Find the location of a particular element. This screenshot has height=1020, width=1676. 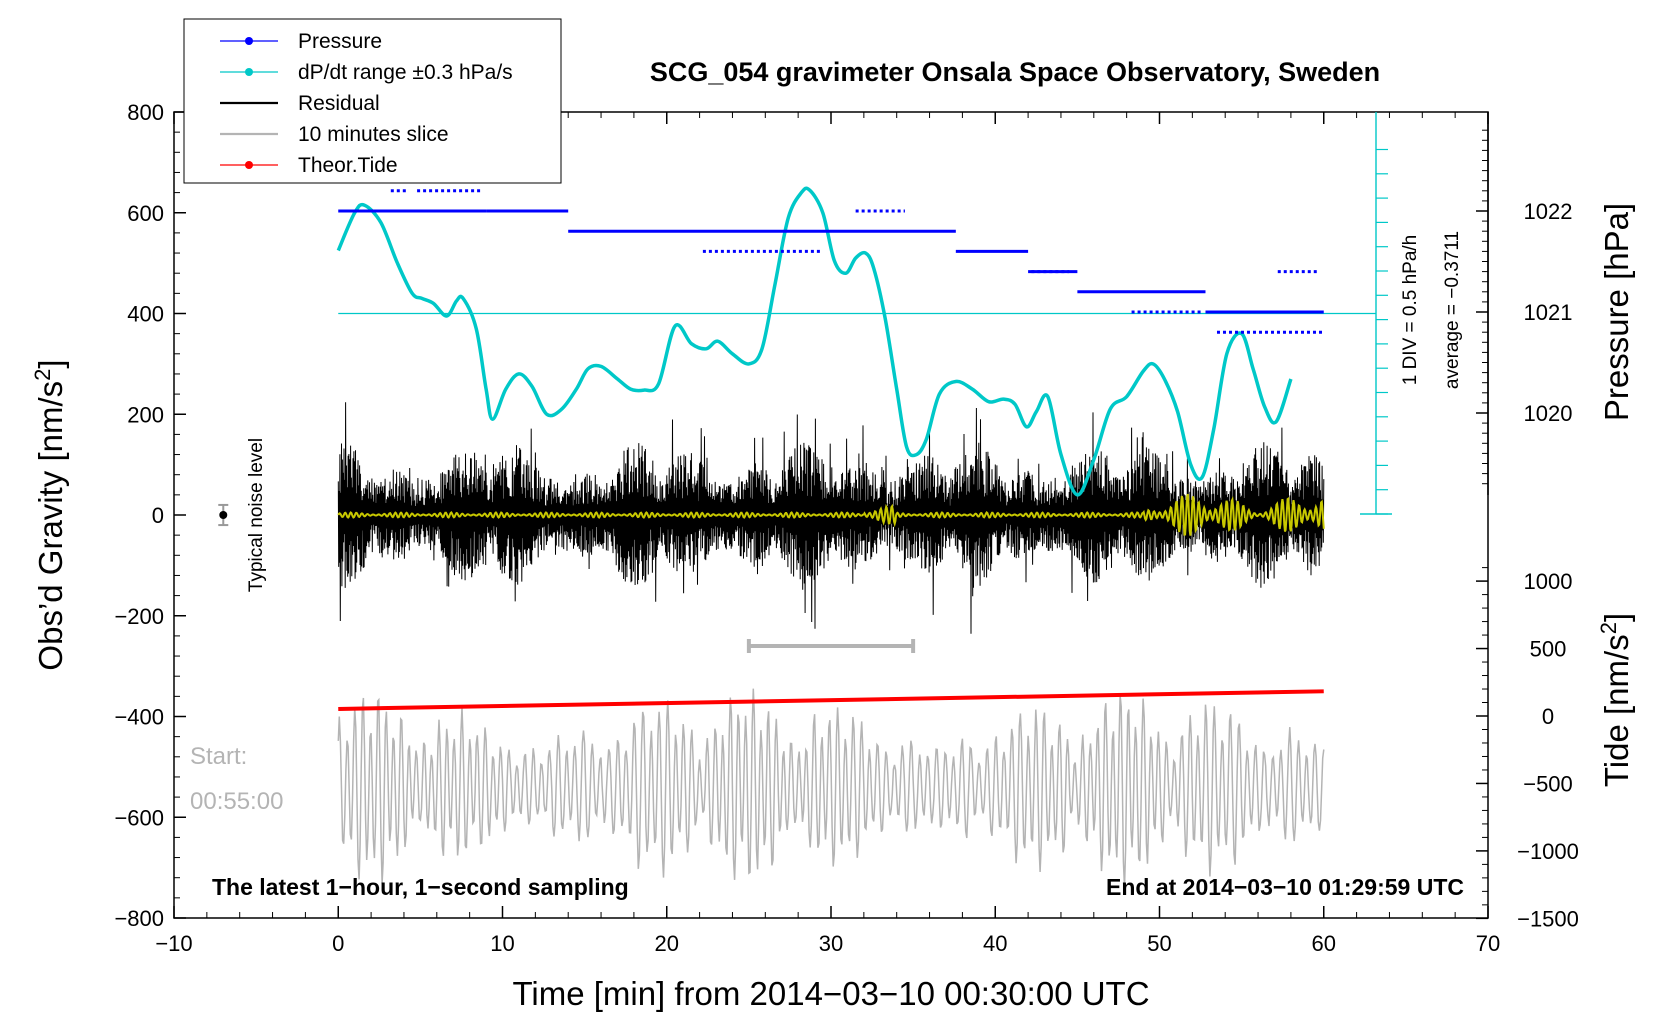

slice-line is located at coordinates (831, 788).